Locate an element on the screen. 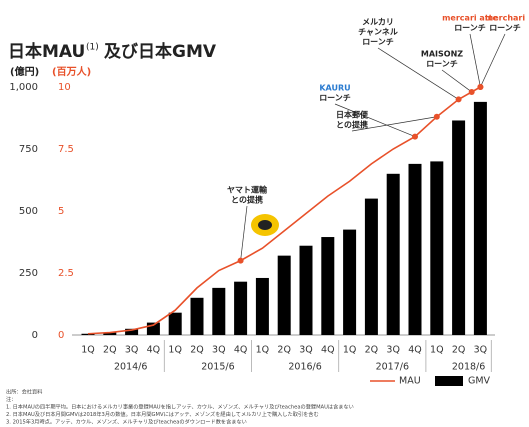 The height and width of the screenshot is (427, 529). year-label: 2014/6 is located at coordinates (130, 367).